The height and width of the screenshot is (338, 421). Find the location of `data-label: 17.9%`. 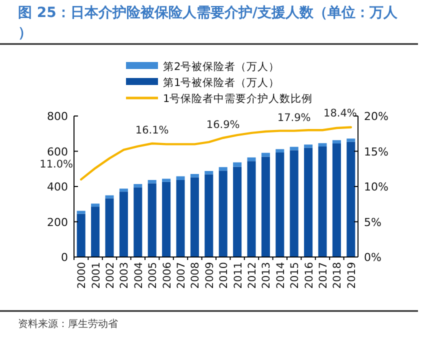

data-label: 17.9% is located at coordinates (294, 118).